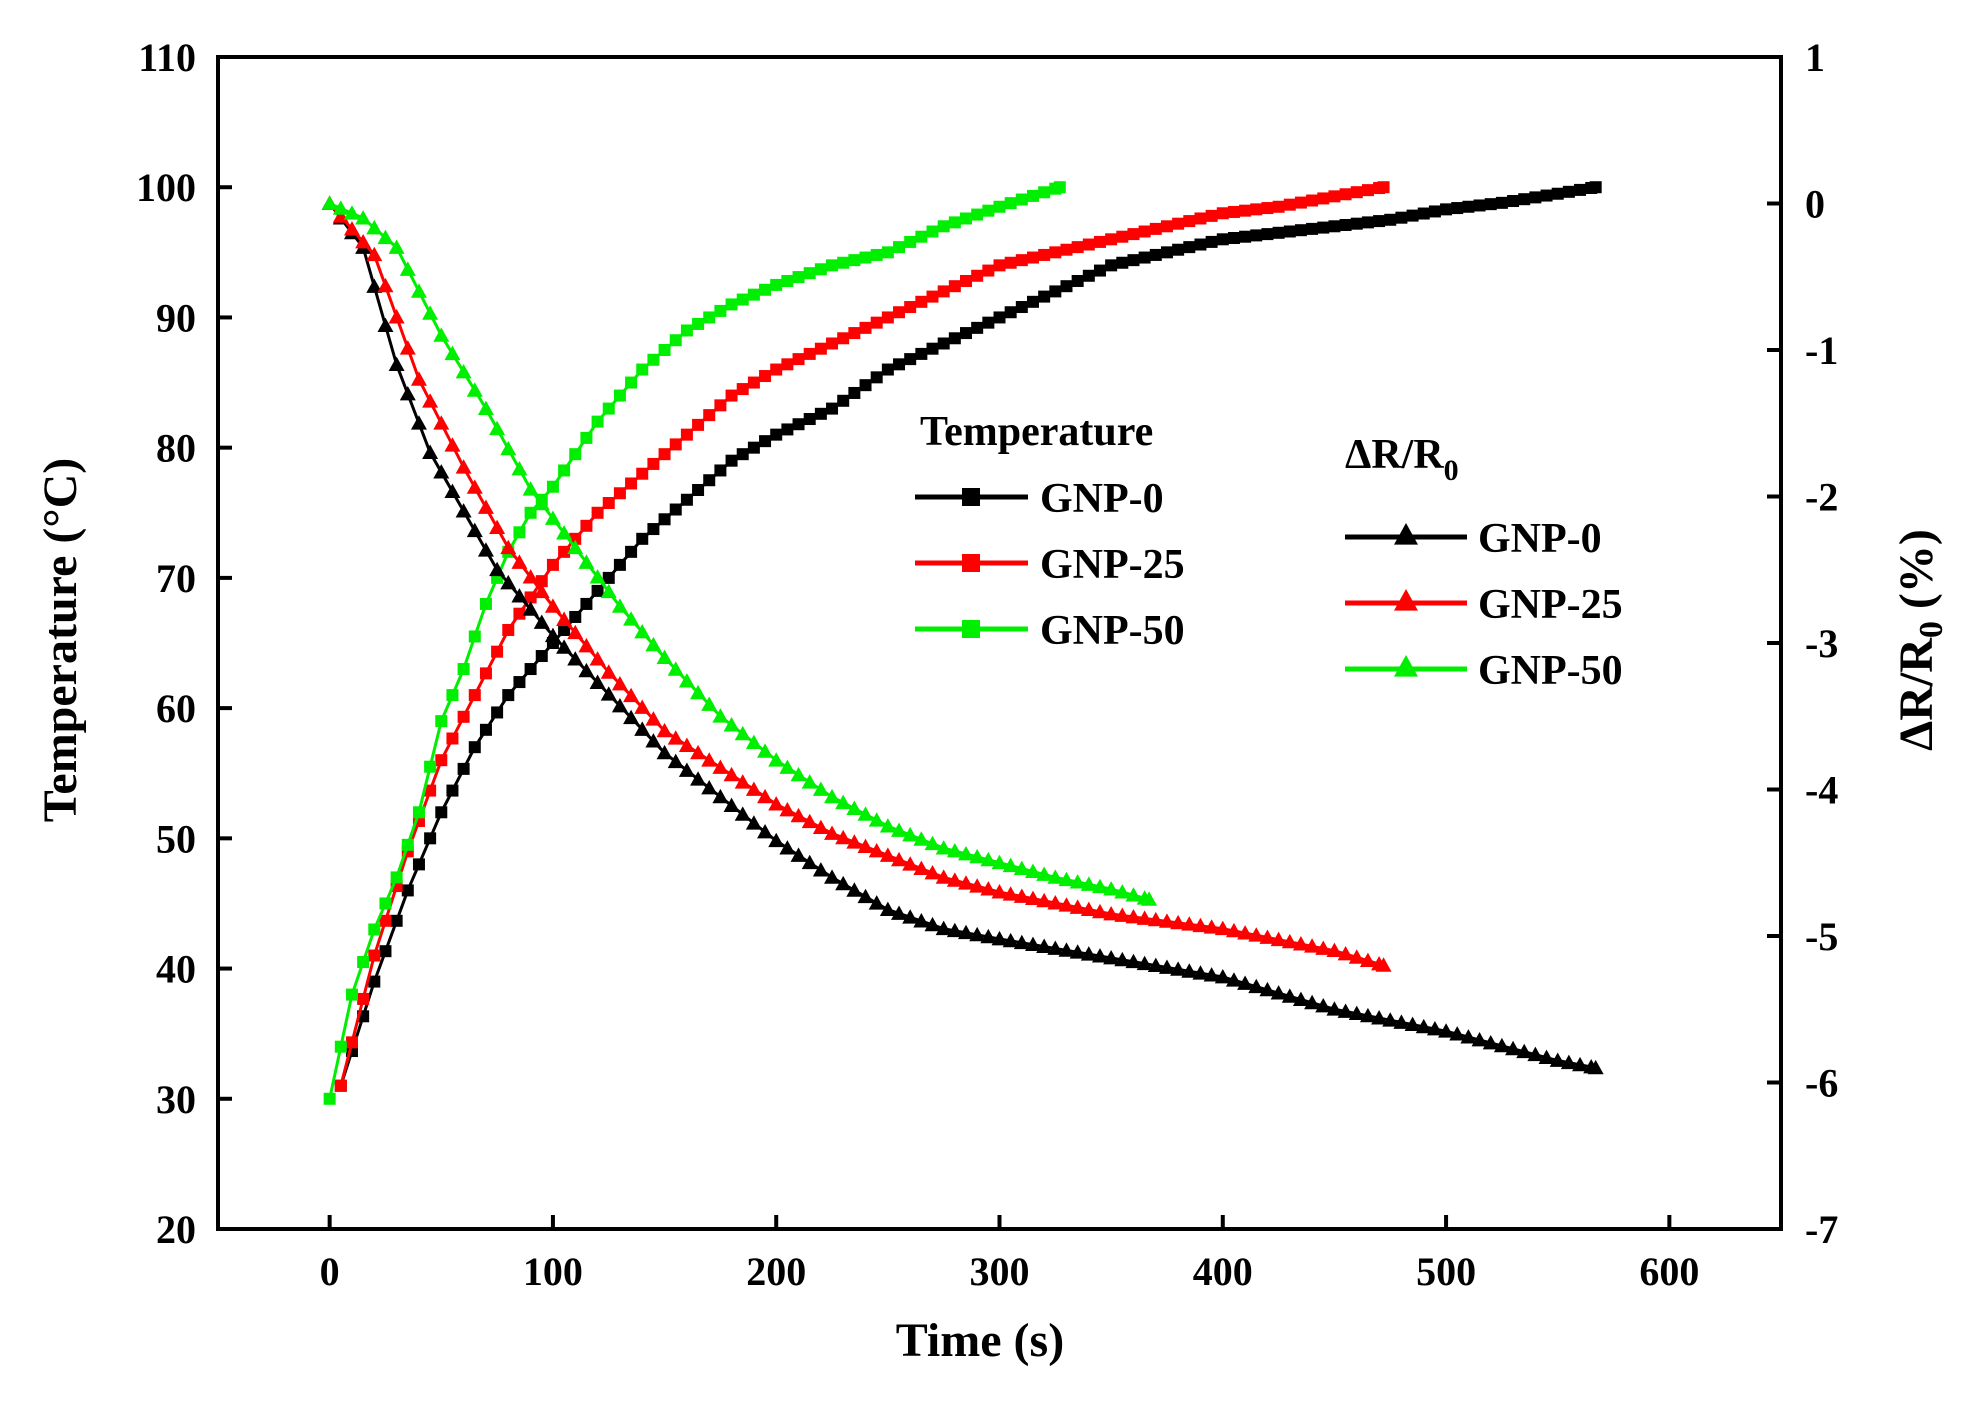 This screenshot has width=1971, height=1414. Describe the element at coordinates (1916, 694) in the screenshot. I see `y-right-title-main: ΔR/R` at that location.